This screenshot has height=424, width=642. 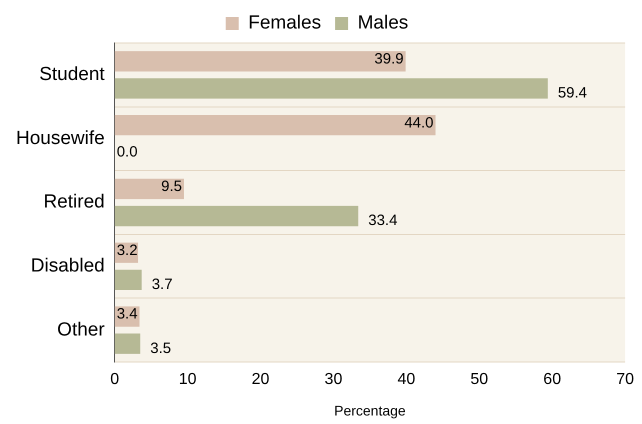 I want to click on y-tick-label: Housewife, so click(x=60, y=138).